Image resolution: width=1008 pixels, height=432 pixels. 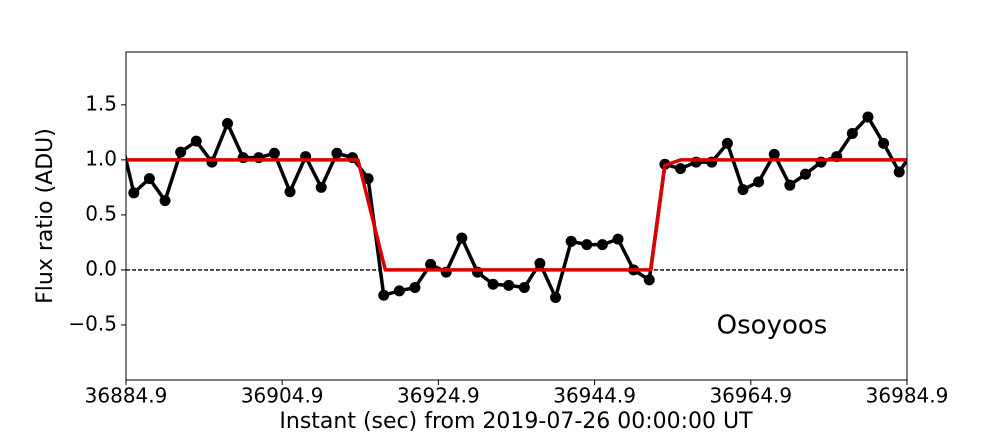 What do you see at coordinates (101, 268) in the screenshot?
I see `y-tick-label: 0.0` at bounding box center [101, 268].